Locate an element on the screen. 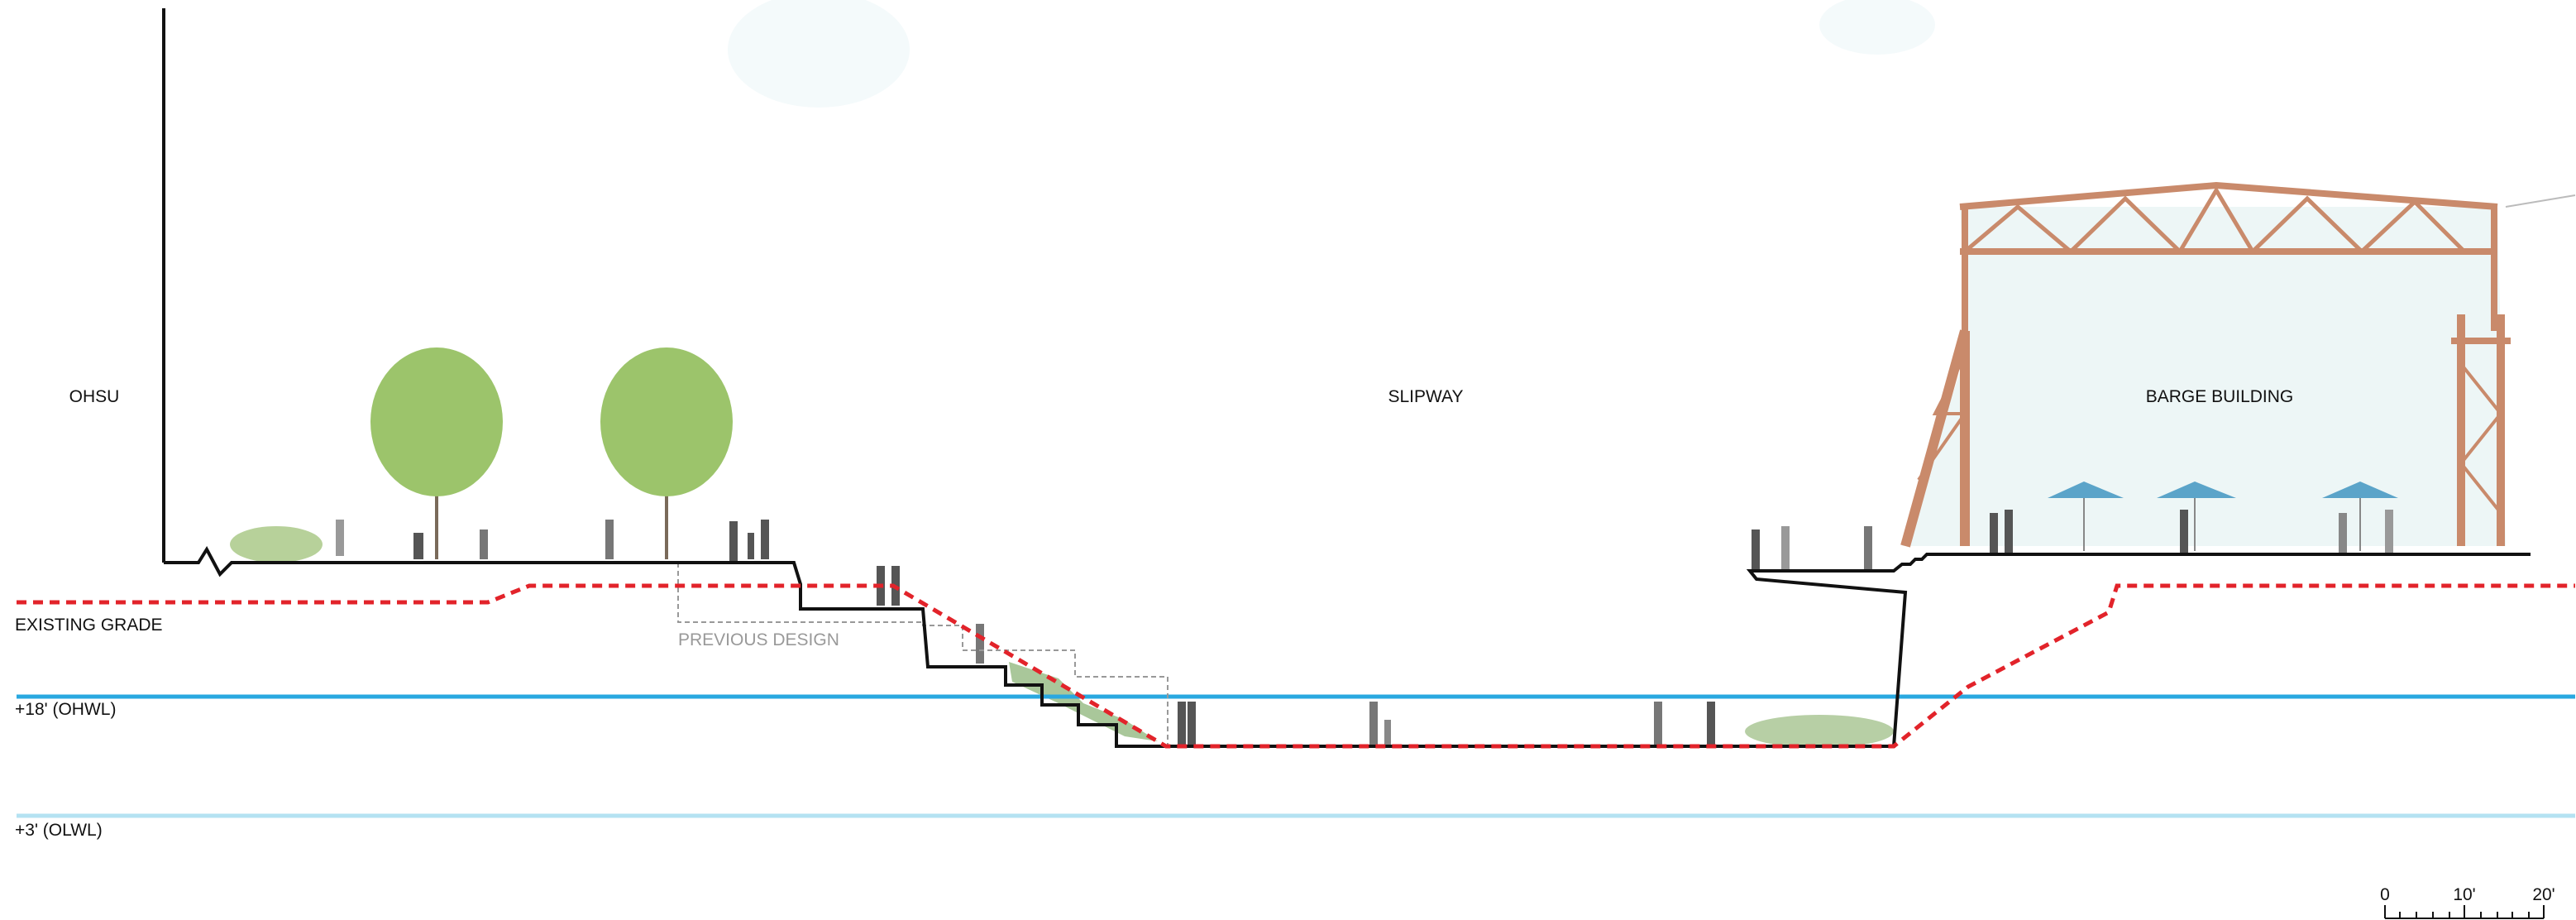 Image resolution: width=2576 pixels, height=920 pixels. label: PREVIOUS DESIGN is located at coordinates (759, 639).